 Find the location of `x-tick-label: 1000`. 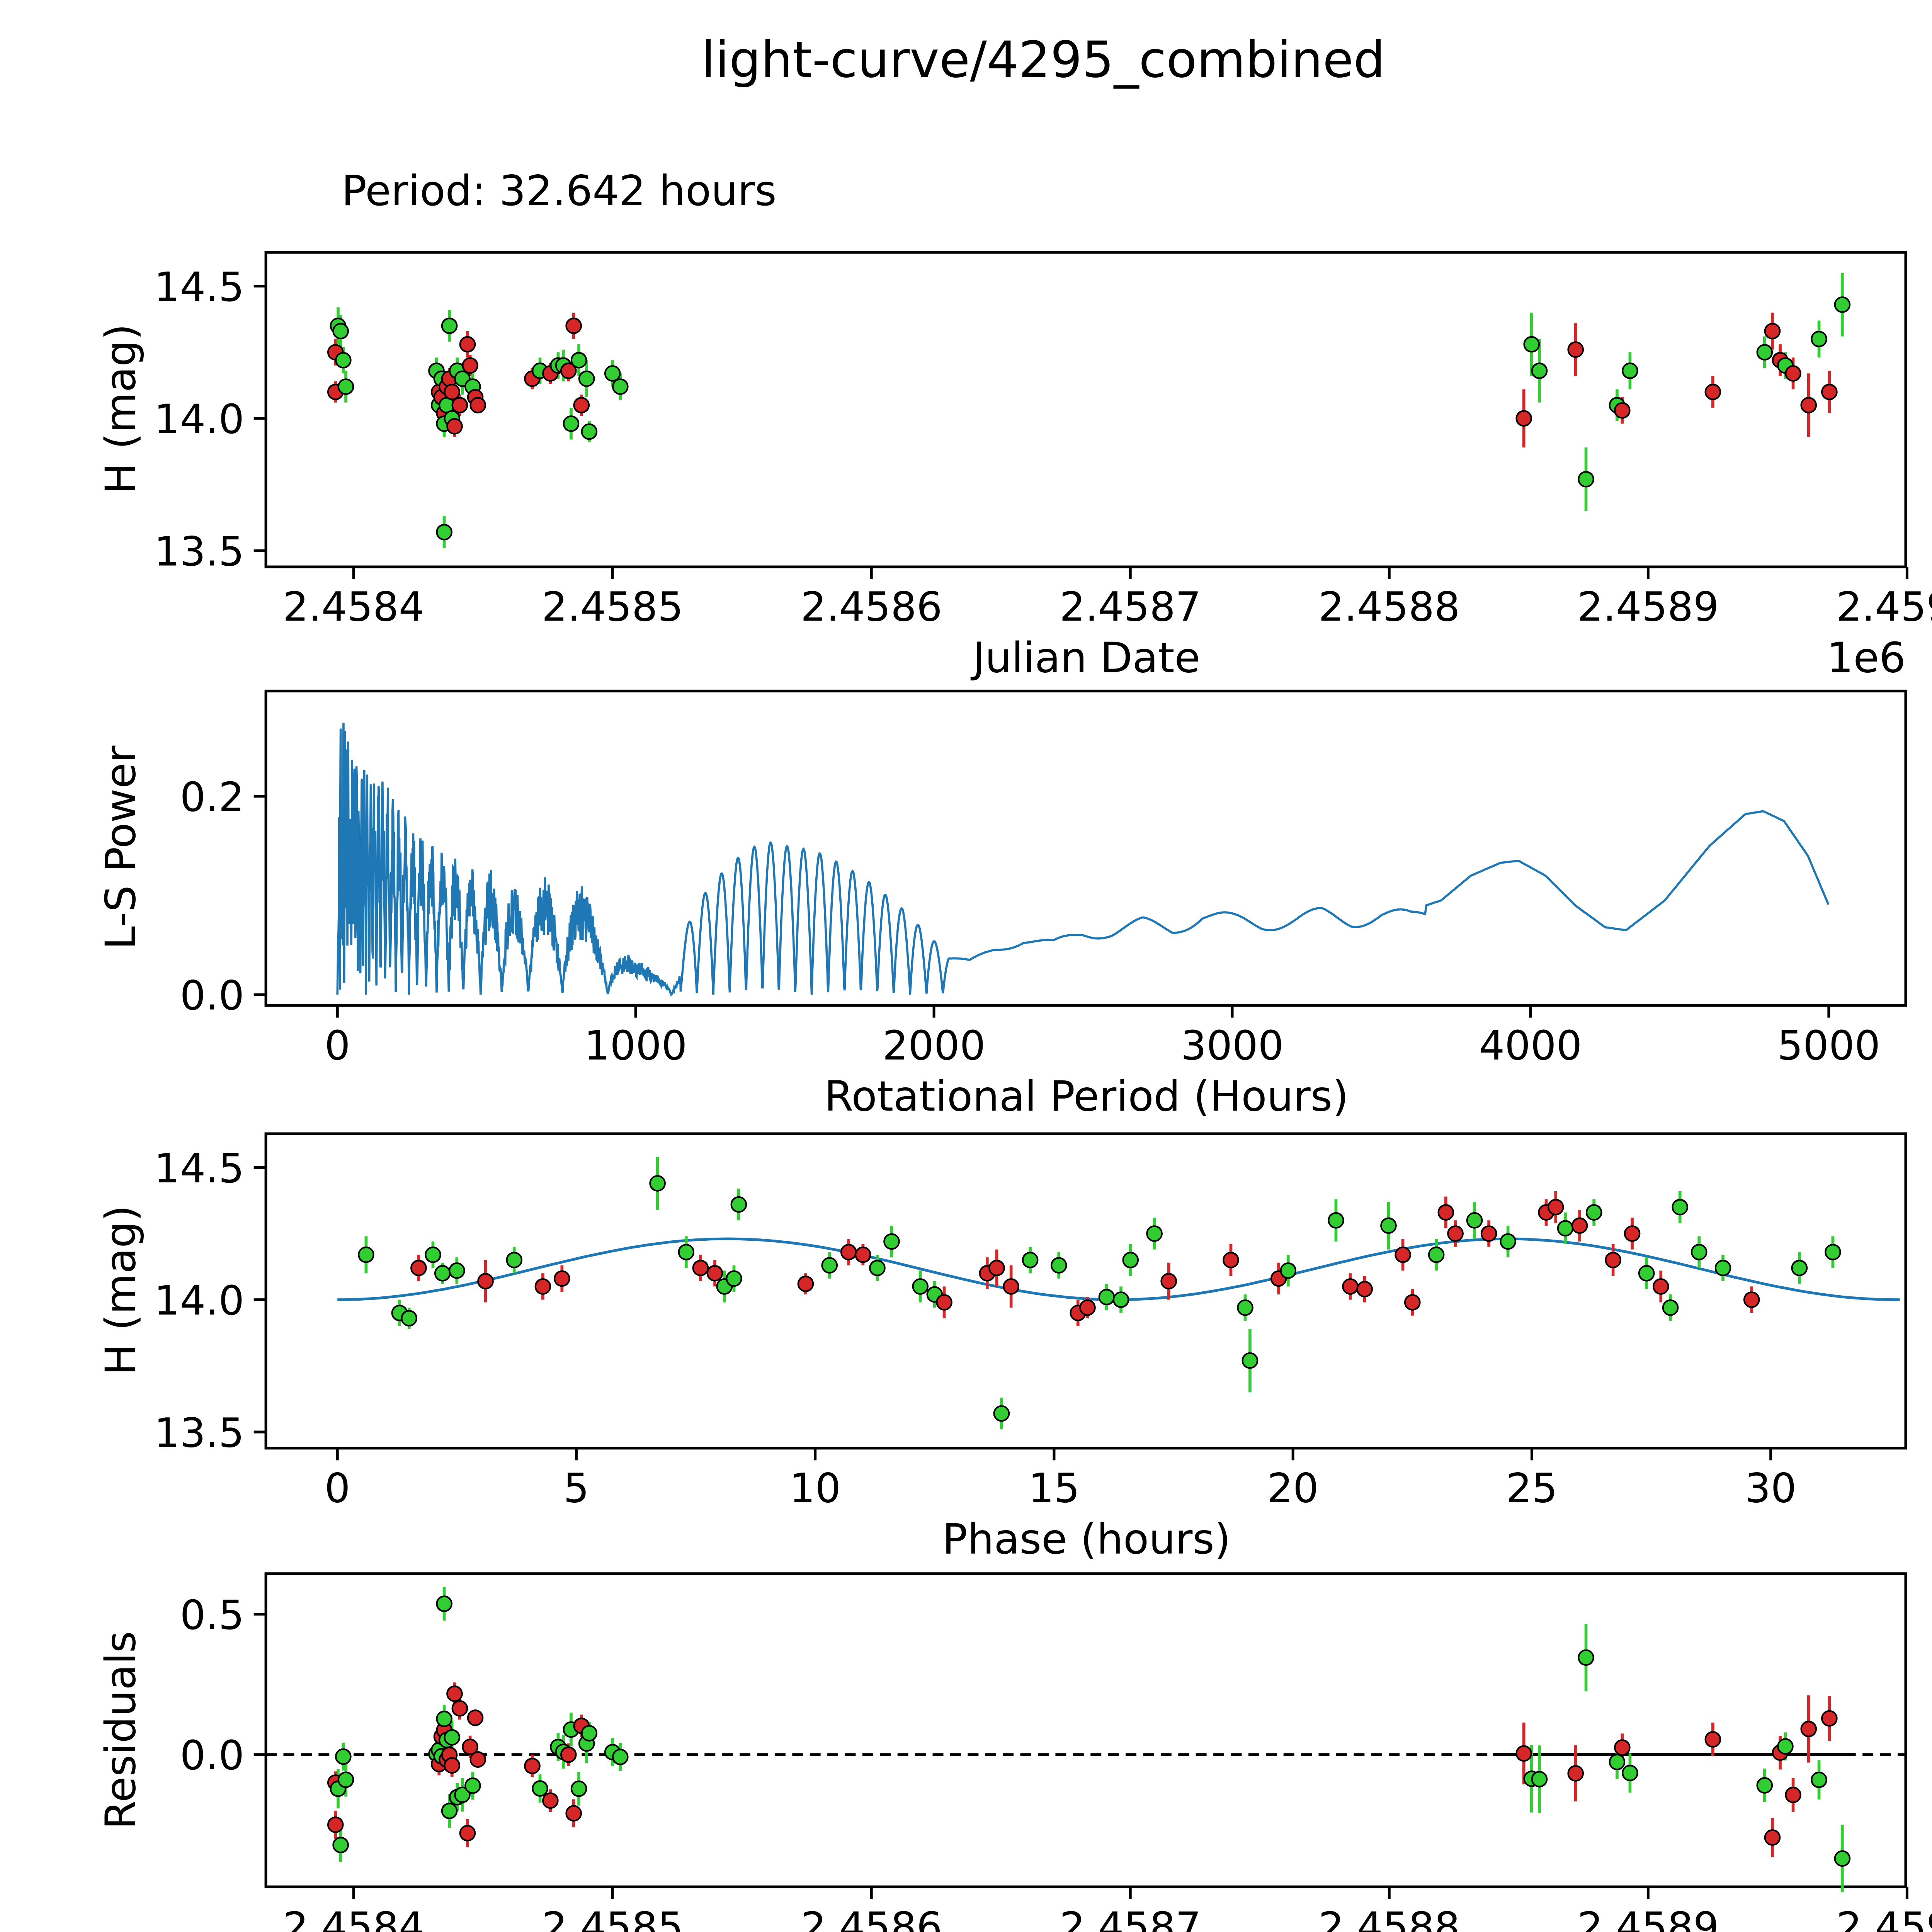

x-tick-label: 1000 is located at coordinates (635, 1045).